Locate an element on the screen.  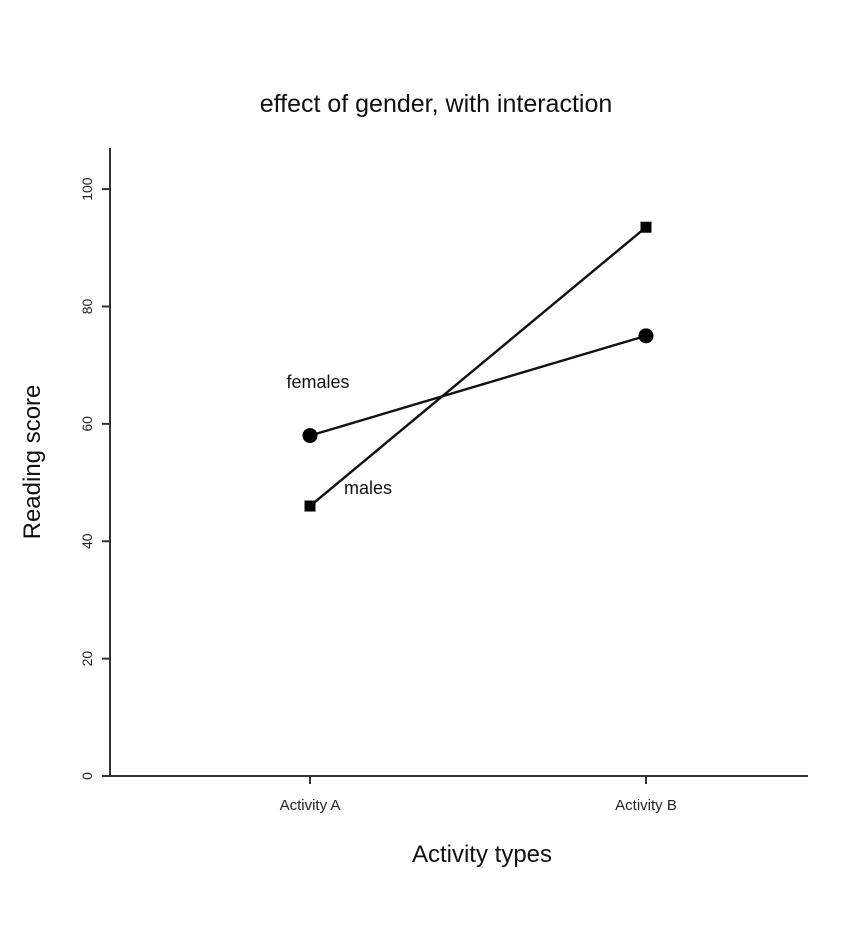
y-tick-label: 100 is located at coordinates (87, 189).